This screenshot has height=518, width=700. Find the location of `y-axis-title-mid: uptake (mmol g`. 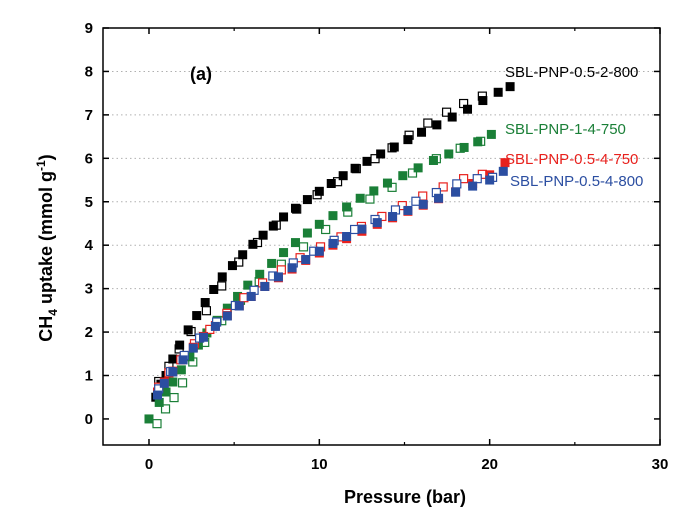

y-axis-title-mid: uptake (mmol g is located at coordinates (46, 240).